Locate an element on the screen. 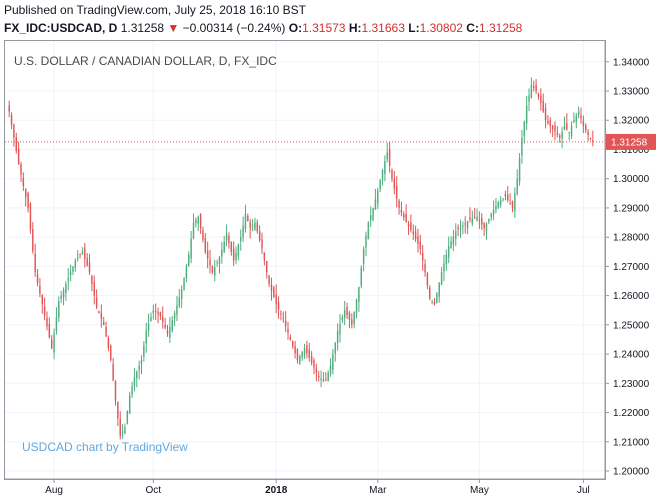 This screenshot has height=498, width=661. x-tick-label: May is located at coordinates (479, 490).